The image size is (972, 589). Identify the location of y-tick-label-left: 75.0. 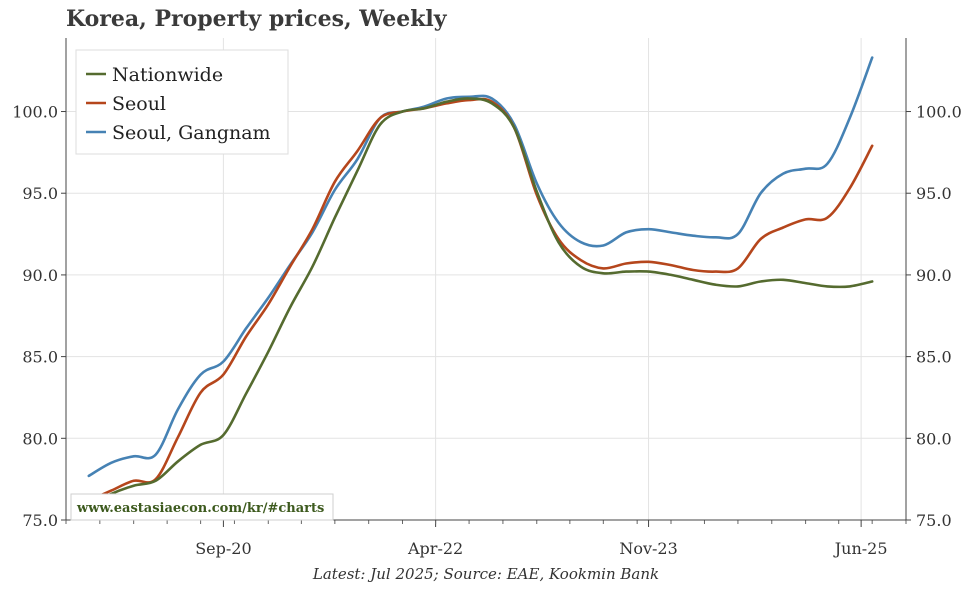
(40, 520).